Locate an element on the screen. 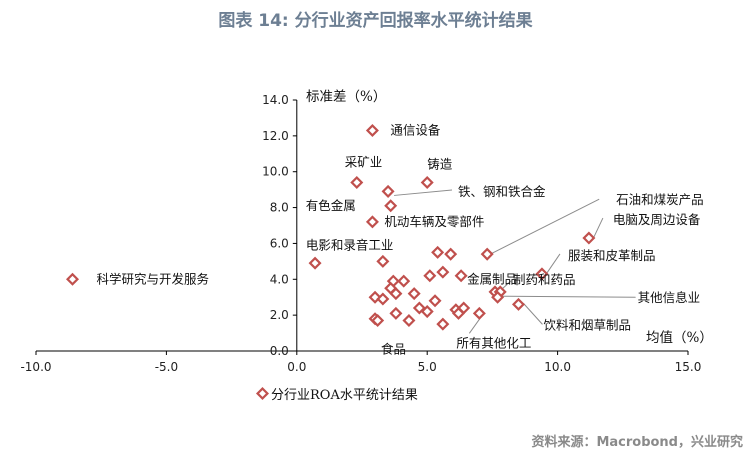  legend: 分行业ROA水平统计结果 is located at coordinates (336, 394).